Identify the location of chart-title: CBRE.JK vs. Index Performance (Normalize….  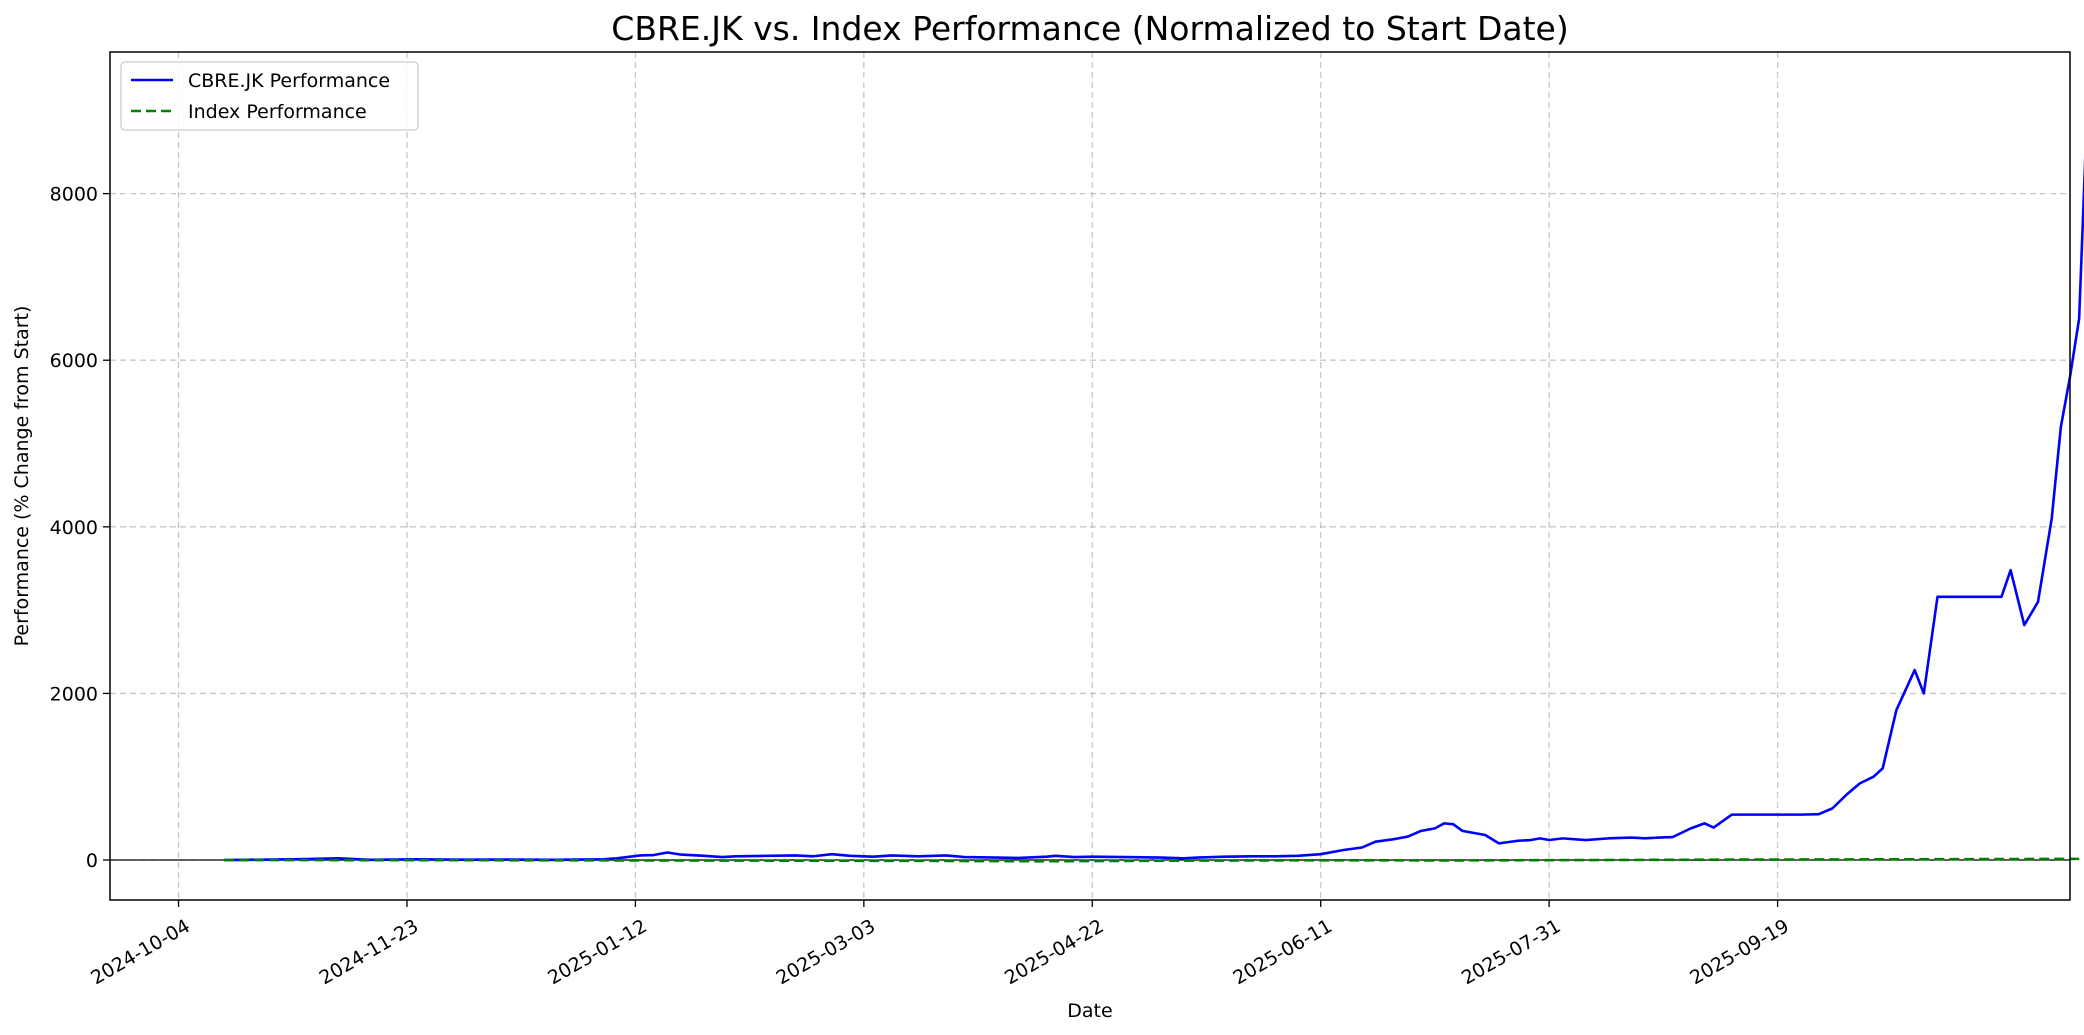
(1089, 28).